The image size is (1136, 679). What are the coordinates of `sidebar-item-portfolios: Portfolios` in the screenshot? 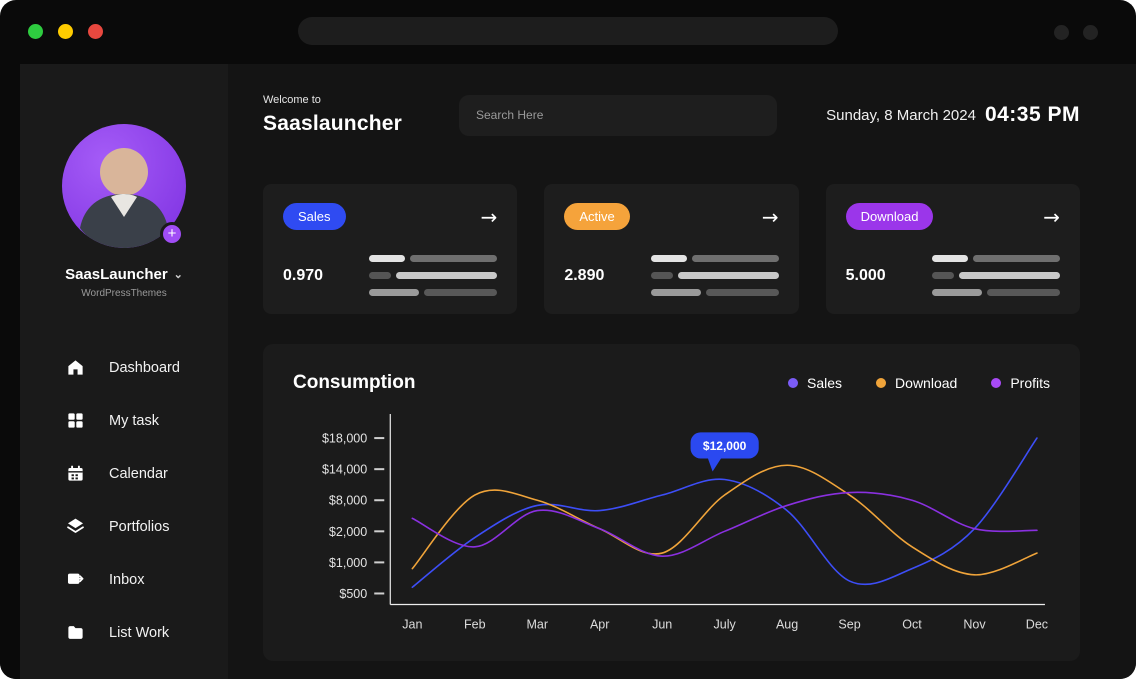 It's located at (124, 526).